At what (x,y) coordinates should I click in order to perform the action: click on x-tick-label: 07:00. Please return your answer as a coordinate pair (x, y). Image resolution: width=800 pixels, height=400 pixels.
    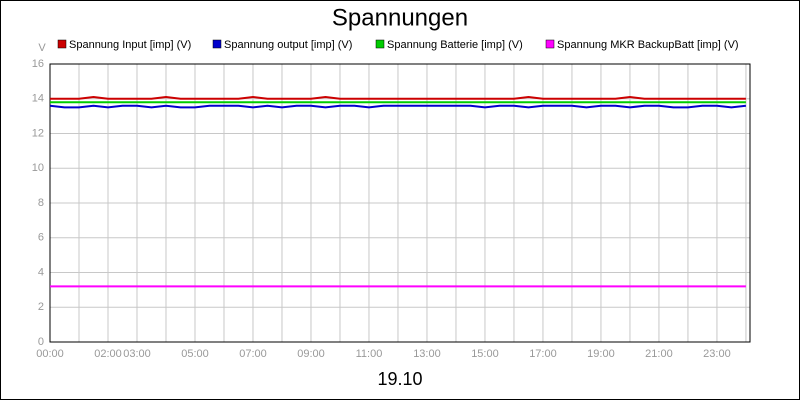
    Looking at the image, I should click on (253, 354).